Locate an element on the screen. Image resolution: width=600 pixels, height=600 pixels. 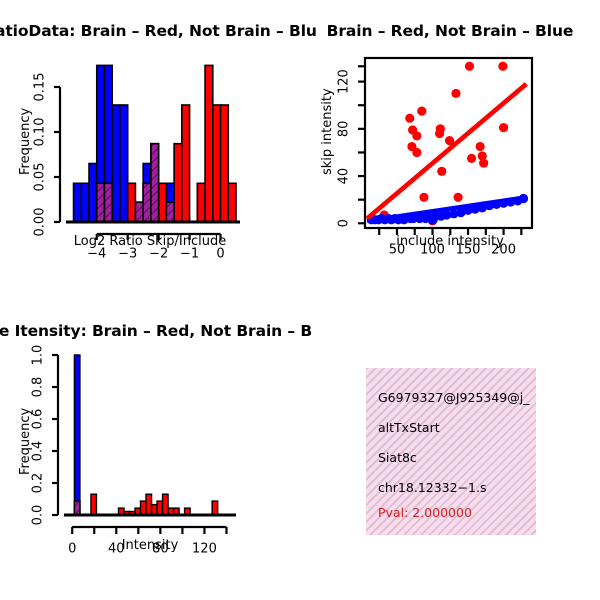
scatter-content is located at coordinates (447, 143).